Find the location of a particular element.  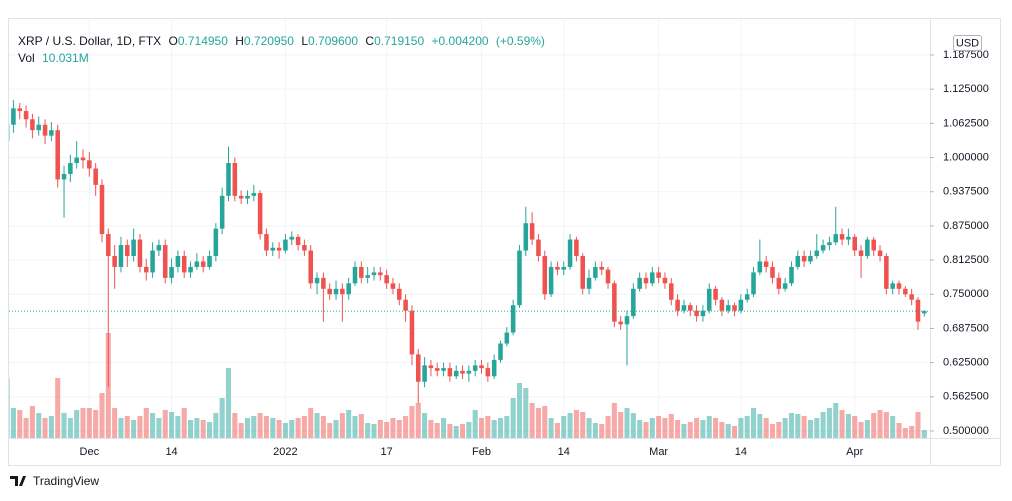

currency-button is located at coordinates (967, 43).